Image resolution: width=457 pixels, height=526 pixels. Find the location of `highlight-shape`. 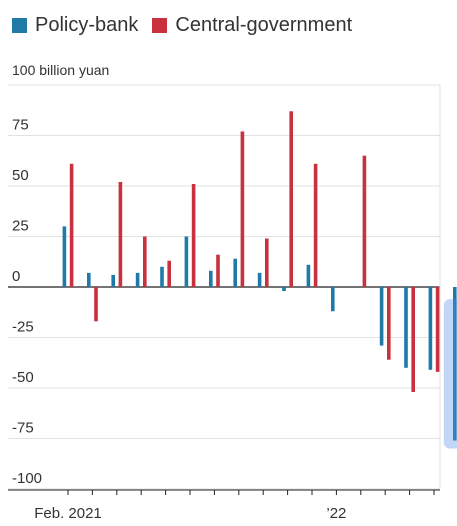

highlight-shape is located at coordinates (450, 374).